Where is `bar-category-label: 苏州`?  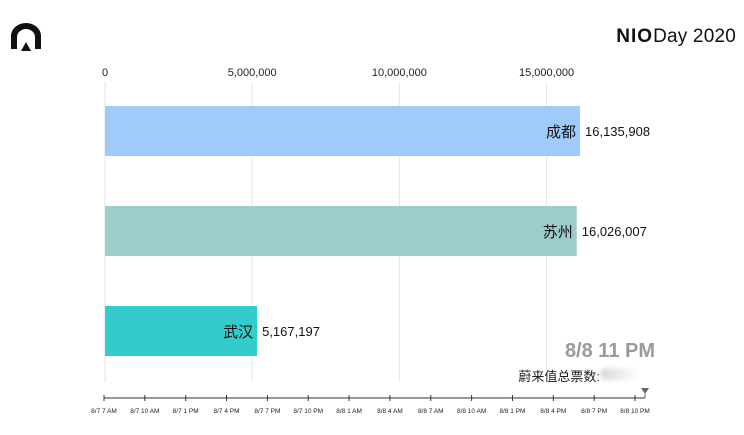 bar-category-label: 苏州 is located at coordinates (558, 232).